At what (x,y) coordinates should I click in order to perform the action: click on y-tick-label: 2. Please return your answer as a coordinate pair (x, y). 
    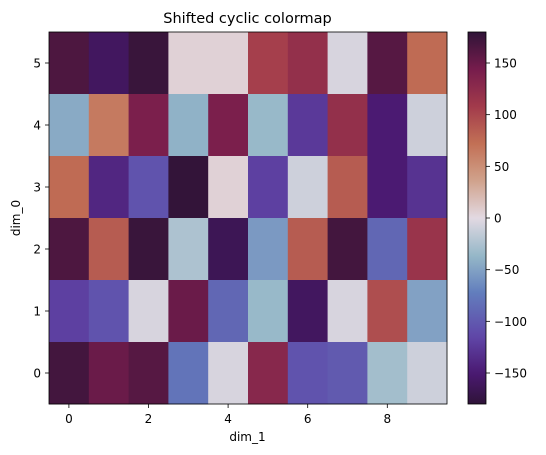
    Looking at the image, I should click on (37, 250).